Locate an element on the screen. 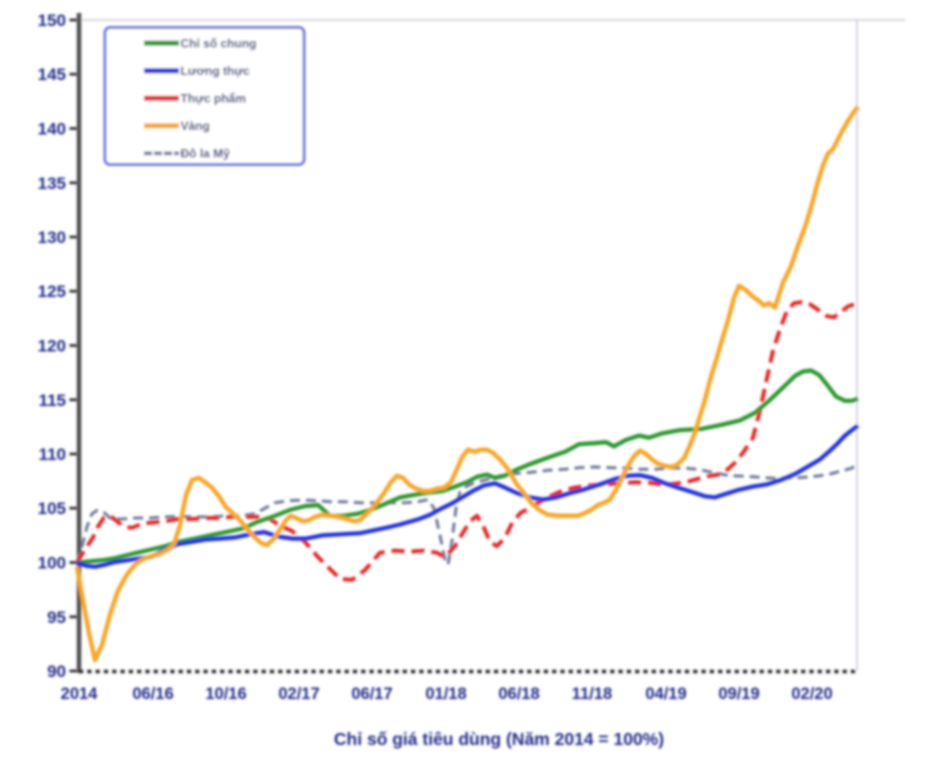 This screenshot has width=925, height=768. svg-text: 02/17 is located at coordinates (298, 694).